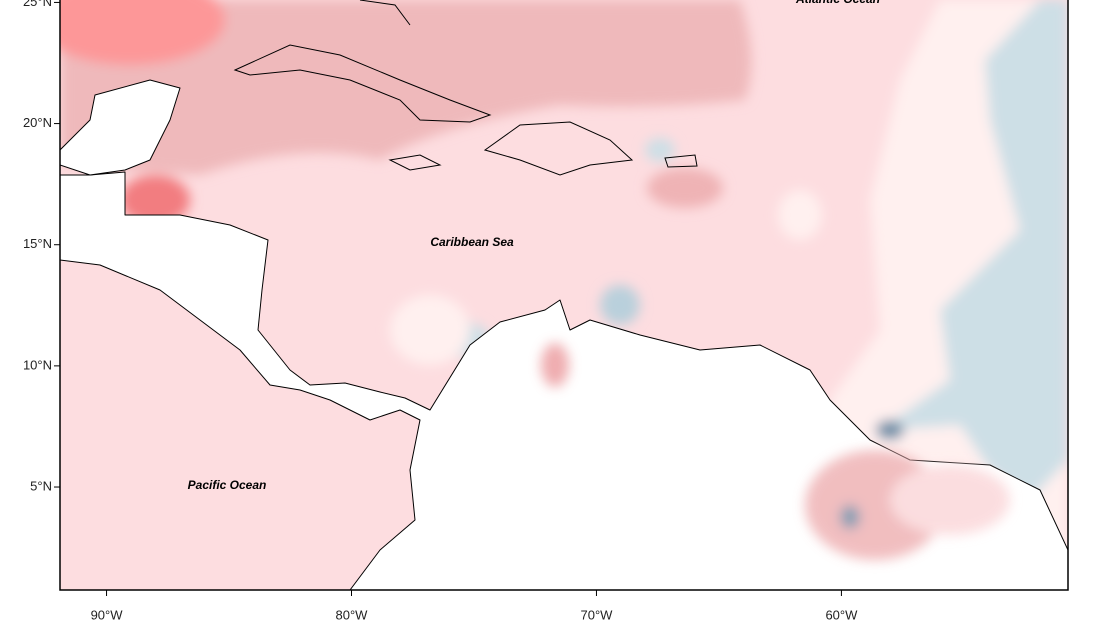  I want to click on y-tick-label: 10°N, so click(37, 364).